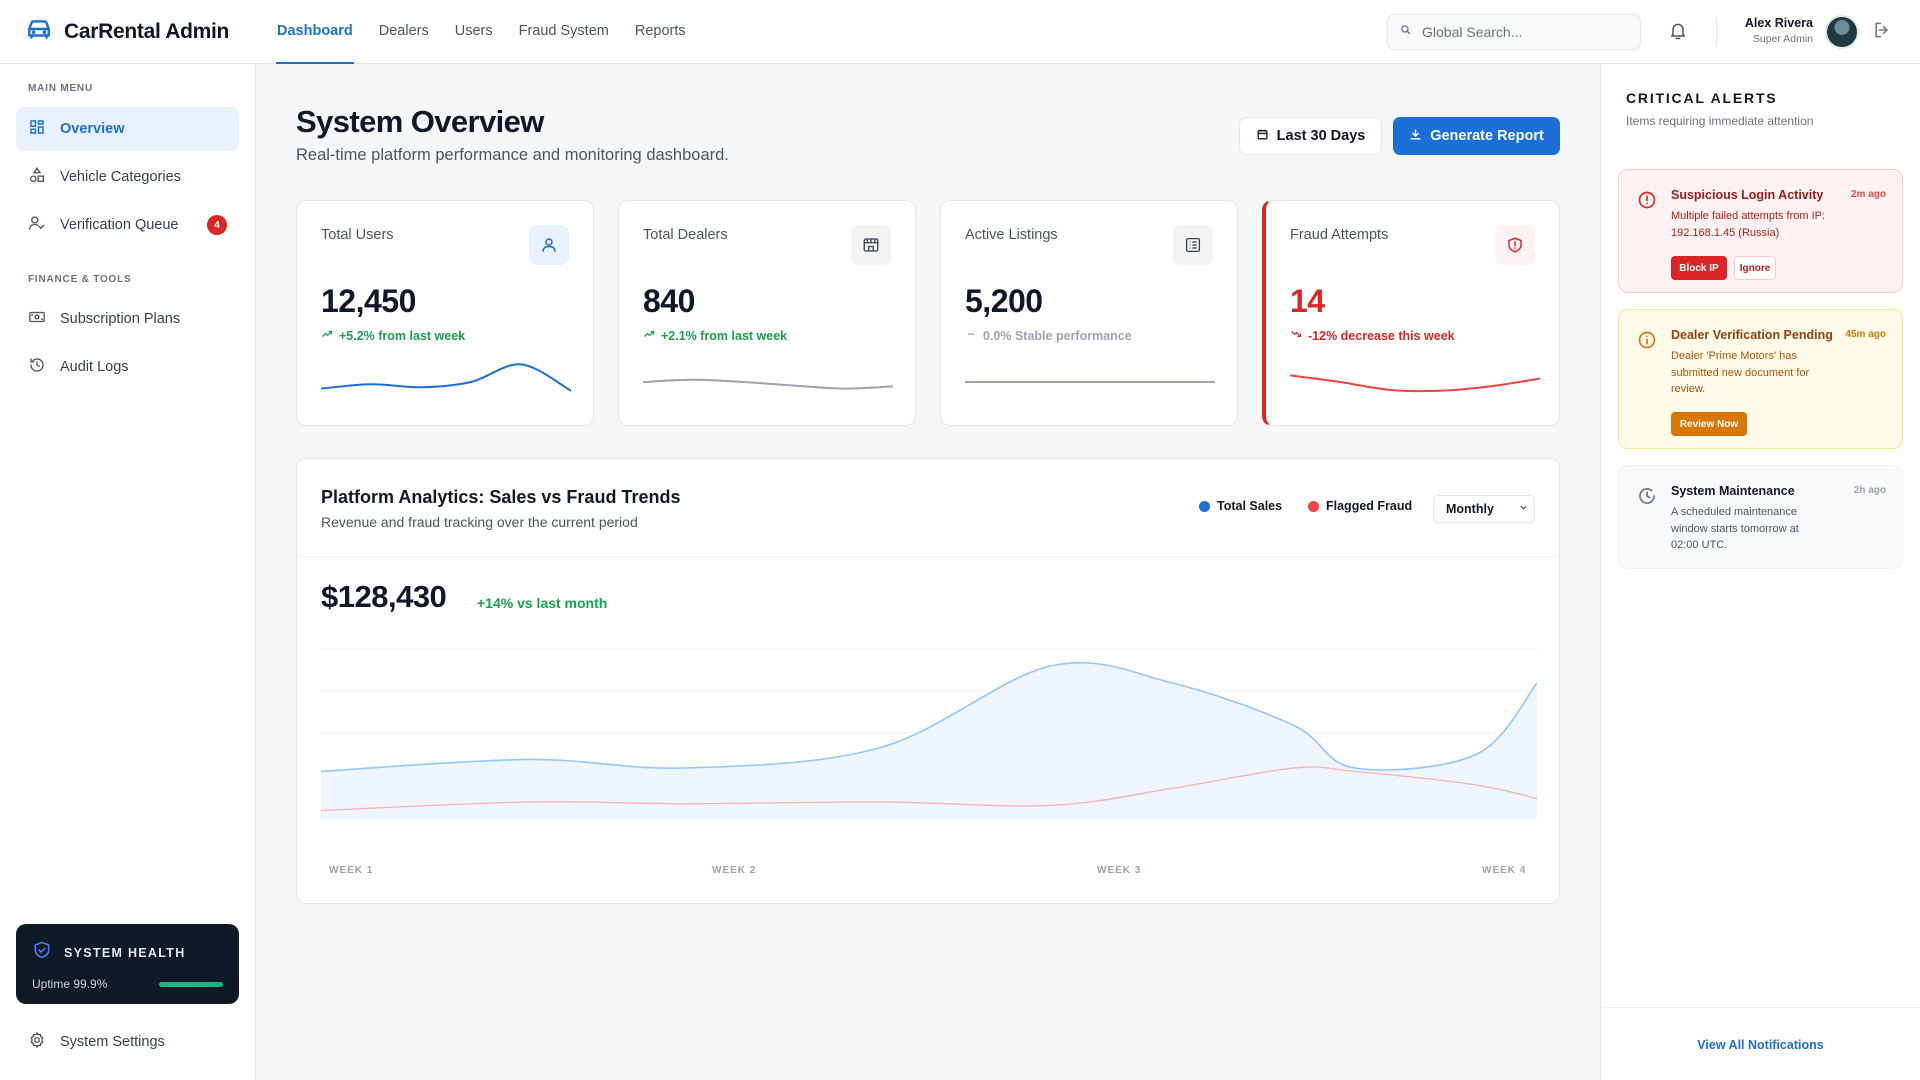 The image size is (1920, 1080). What do you see at coordinates (1883, 31) in the screenshot?
I see `logout-icon` at bounding box center [1883, 31].